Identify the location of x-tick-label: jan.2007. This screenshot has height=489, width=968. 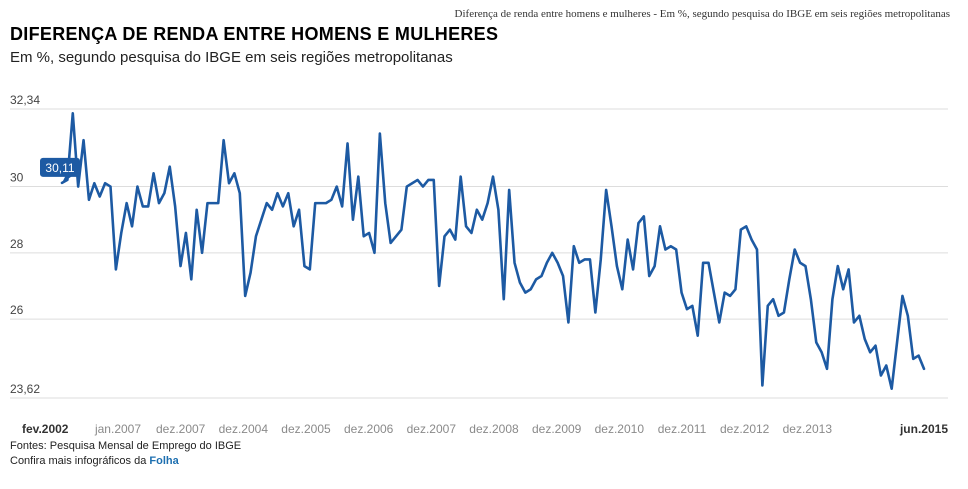
(117, 429).